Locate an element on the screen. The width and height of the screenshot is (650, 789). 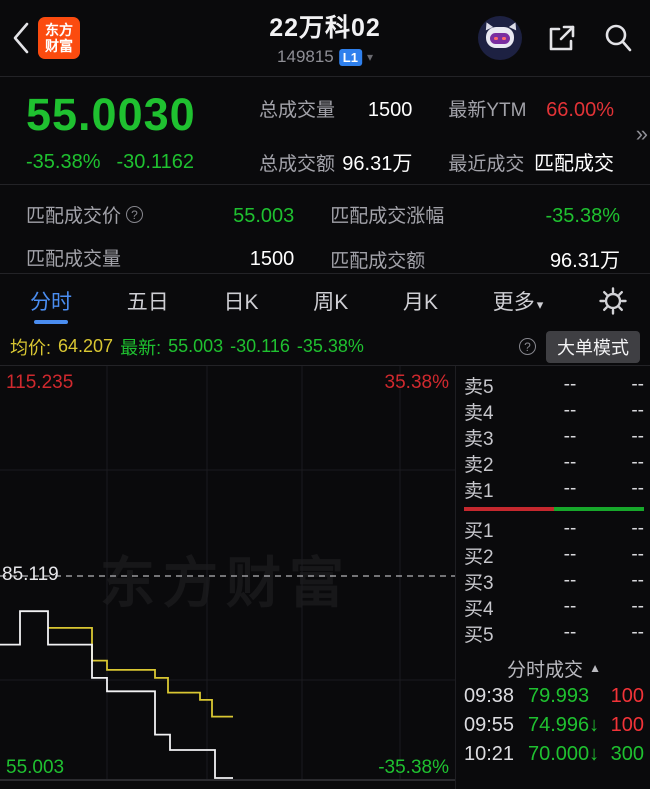
tab-intraday: 分时 is located at coordinates (51, 301).